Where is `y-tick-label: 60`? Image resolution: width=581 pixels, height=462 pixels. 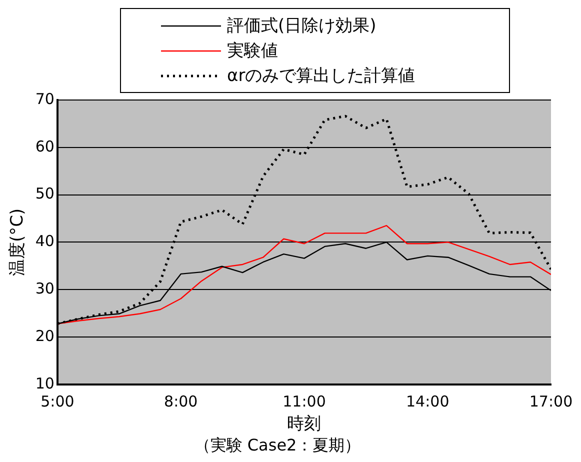 y-tick-label: 60 is located at coordinates (44, 146).